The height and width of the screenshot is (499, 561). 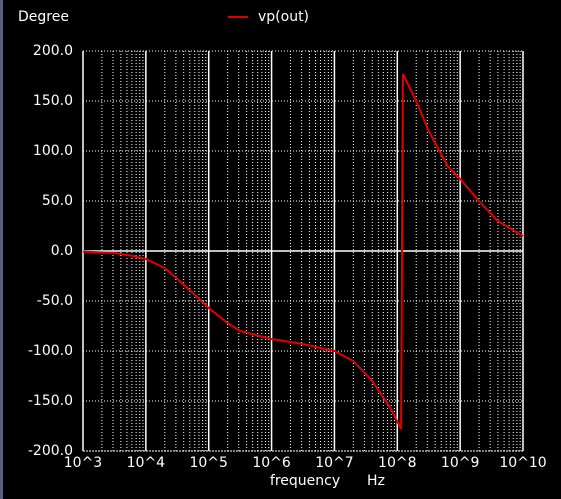 I want to click on y-tick-label: 50.0, so click(x=57, y=201).